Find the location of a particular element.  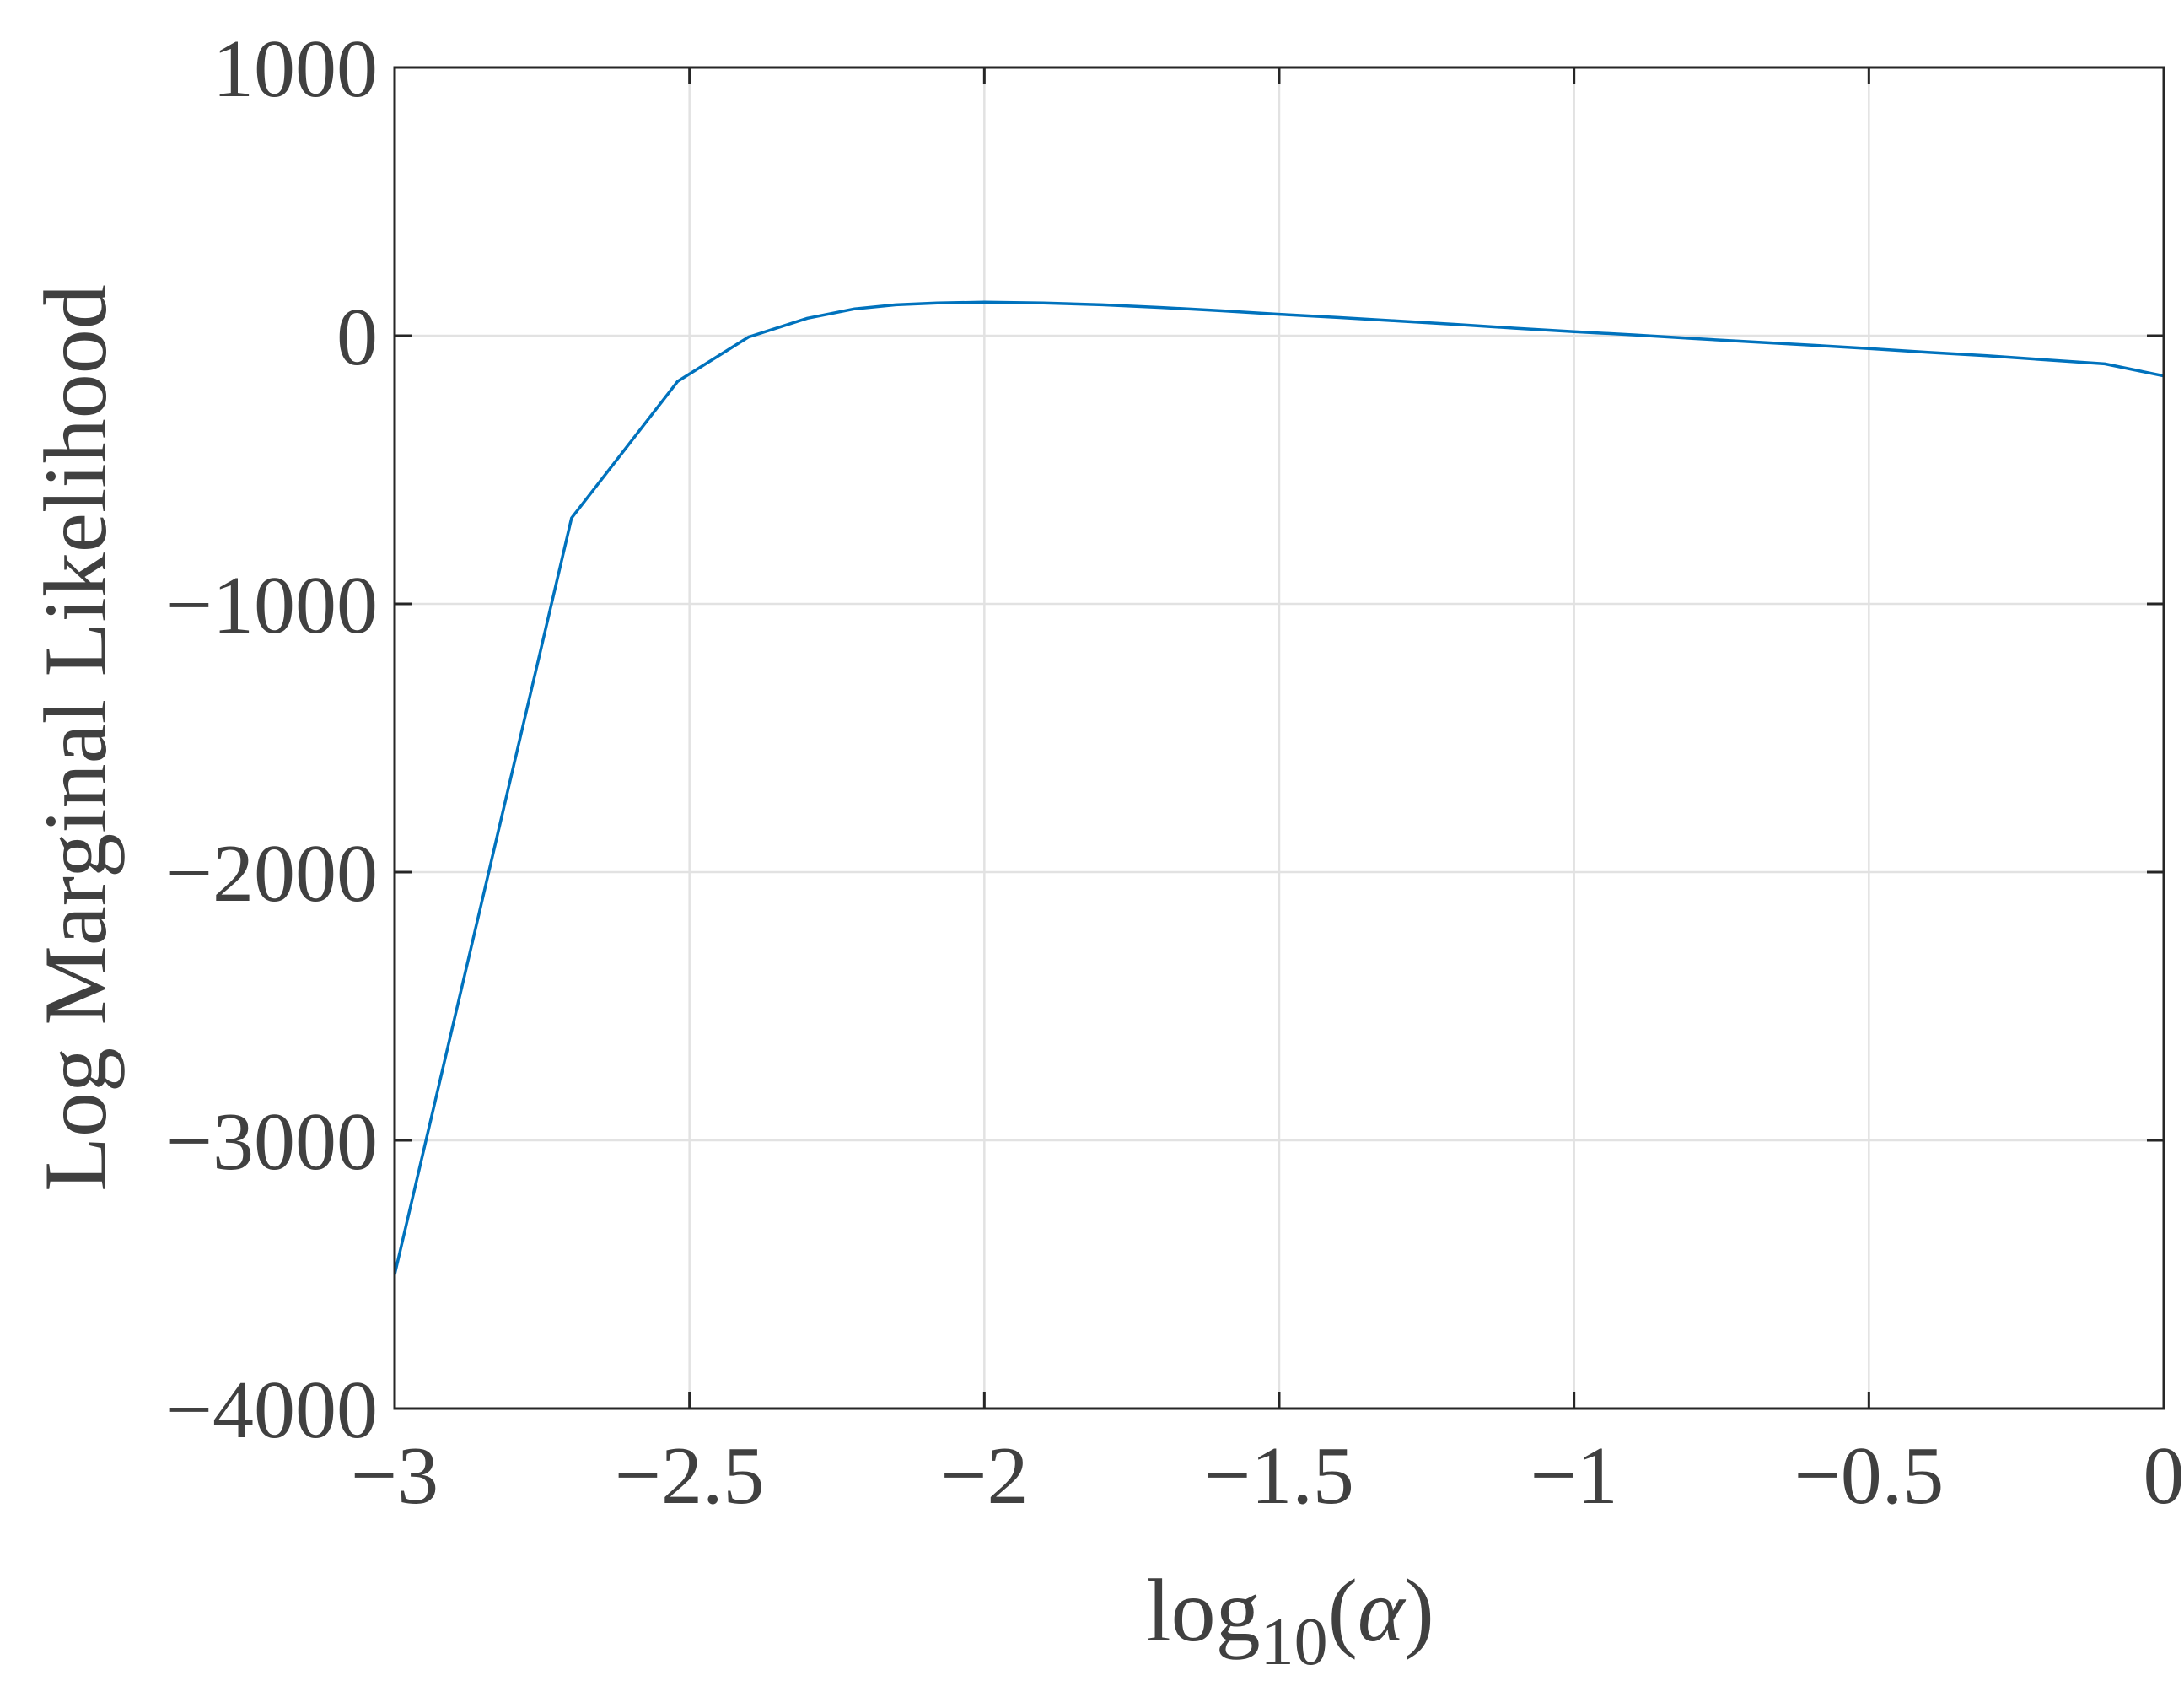

y-tick-label: 0 is located at coordinates (357, 337).